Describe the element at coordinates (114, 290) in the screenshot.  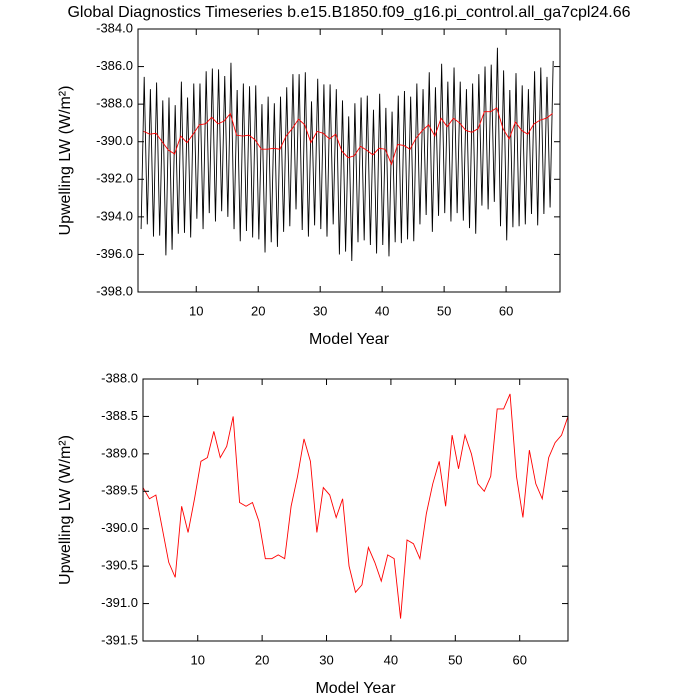
I see `y-tick-label: -398.0` at that location.